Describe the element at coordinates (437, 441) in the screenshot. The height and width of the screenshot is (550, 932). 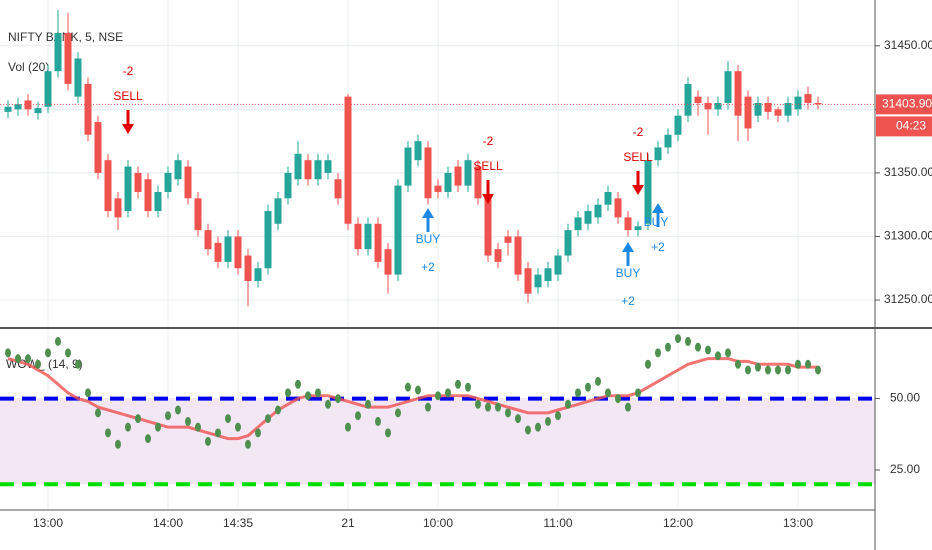
I see `level-band` at that location.